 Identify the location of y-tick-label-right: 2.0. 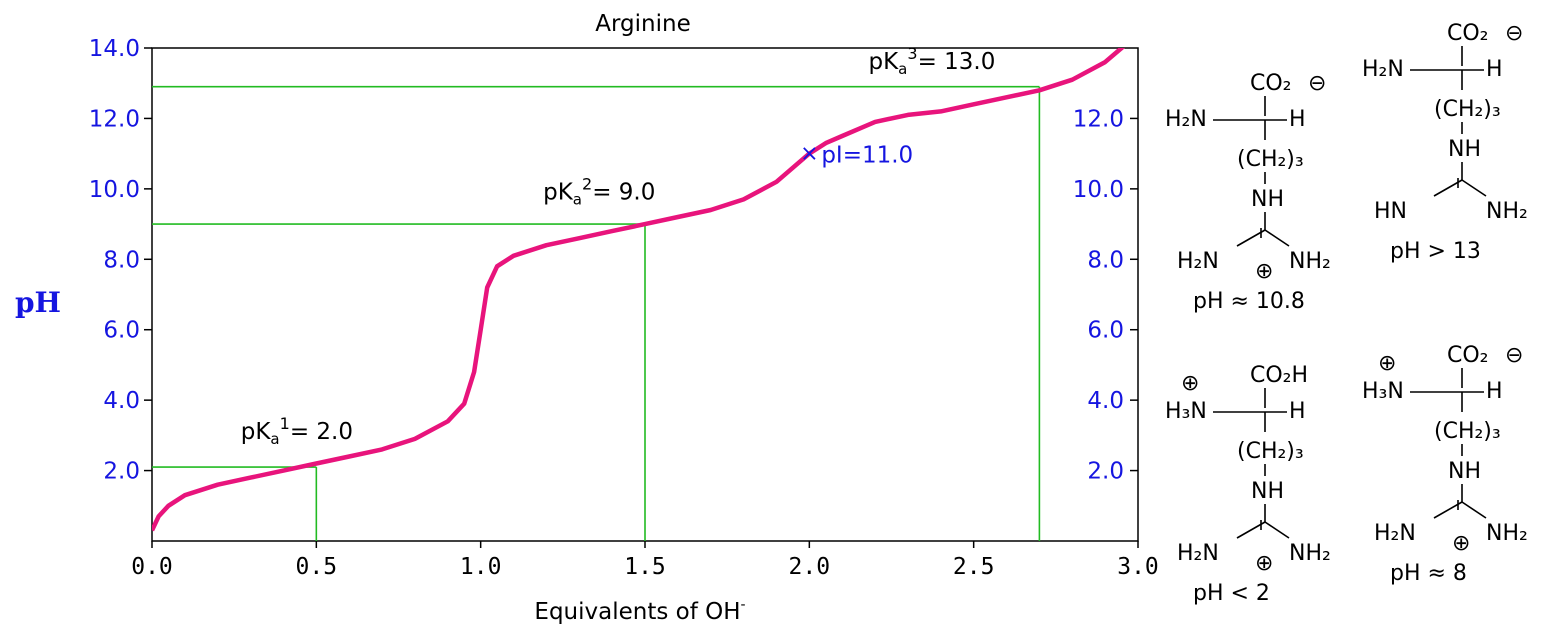
(1105, 472).